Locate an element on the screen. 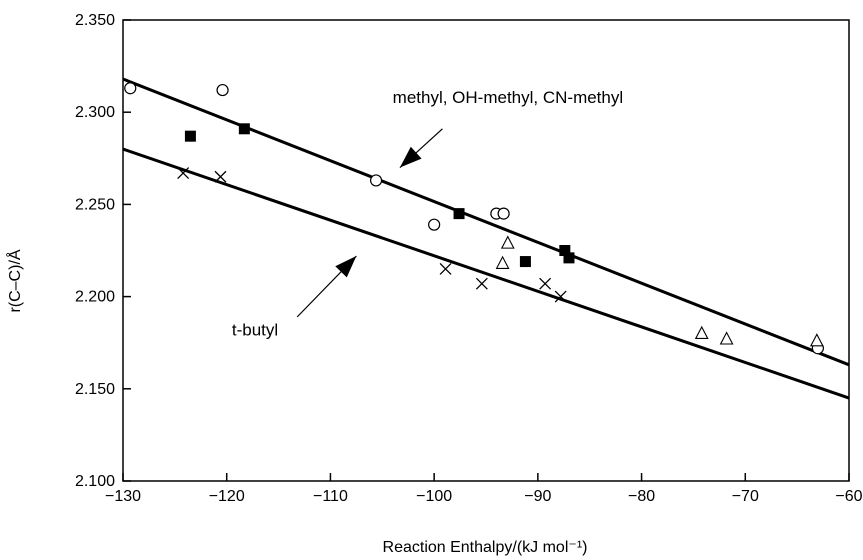 Image resolution: width=863 pixels, height=560 pixels. x-tick-label: −70 is located at coordinates (745, 496).